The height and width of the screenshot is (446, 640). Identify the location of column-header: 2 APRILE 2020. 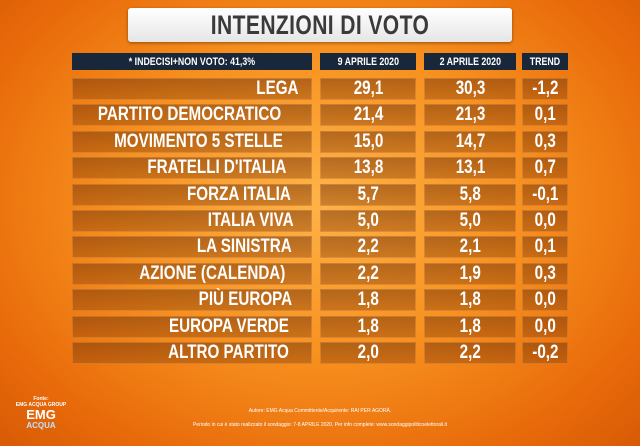
(470, 61).